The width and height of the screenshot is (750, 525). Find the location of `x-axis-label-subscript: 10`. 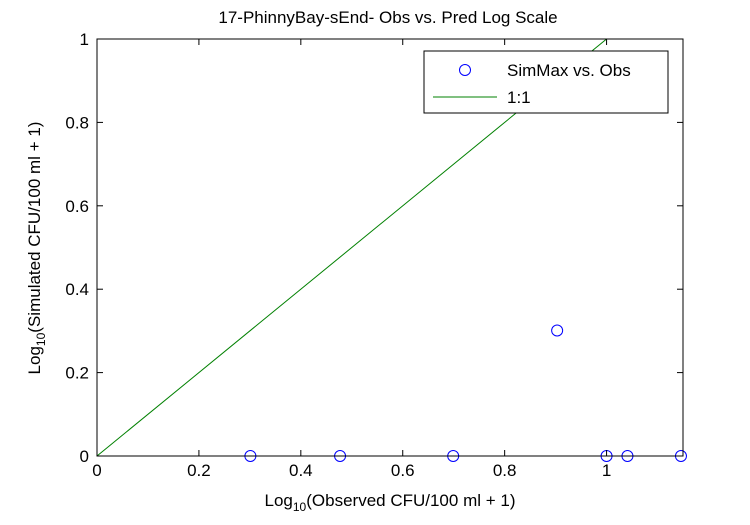

x-axis-label-subscript: 10 is located at coordinates (300, 507).